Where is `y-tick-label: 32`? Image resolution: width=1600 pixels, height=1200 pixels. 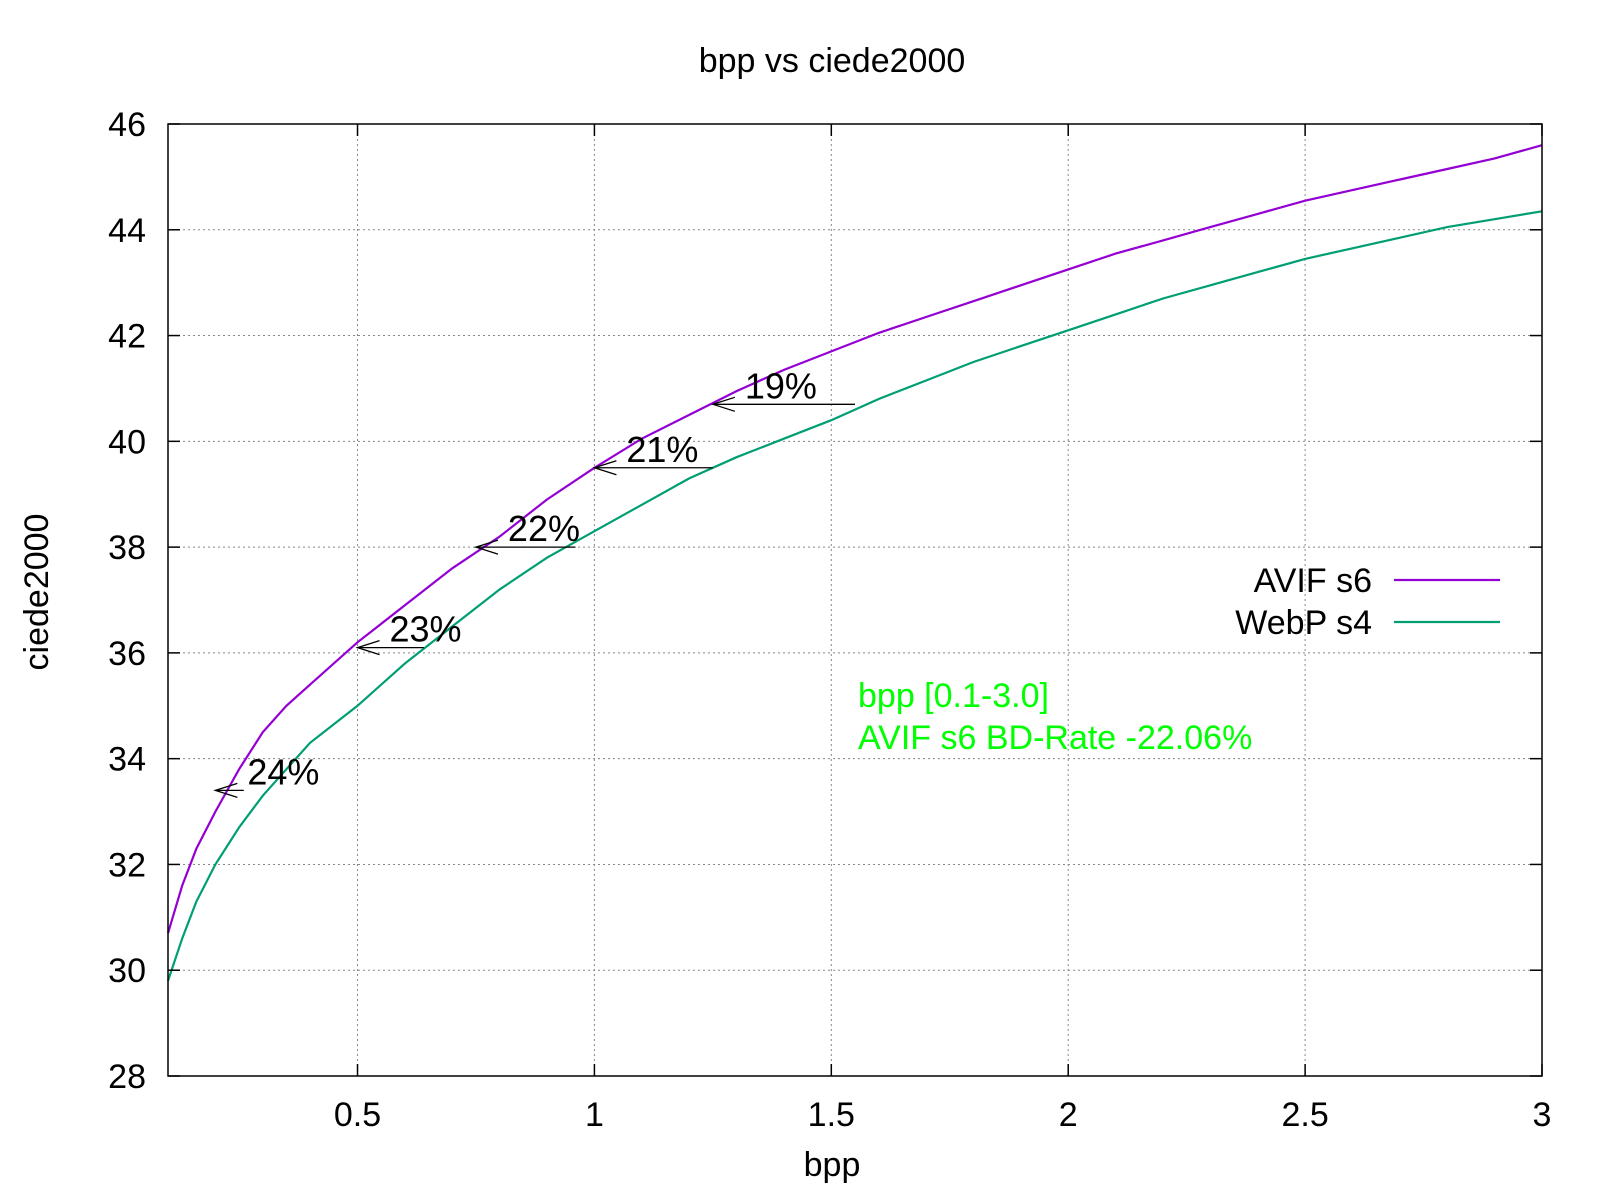 y-tick-label: 32 is located at coordinates (127, 865).